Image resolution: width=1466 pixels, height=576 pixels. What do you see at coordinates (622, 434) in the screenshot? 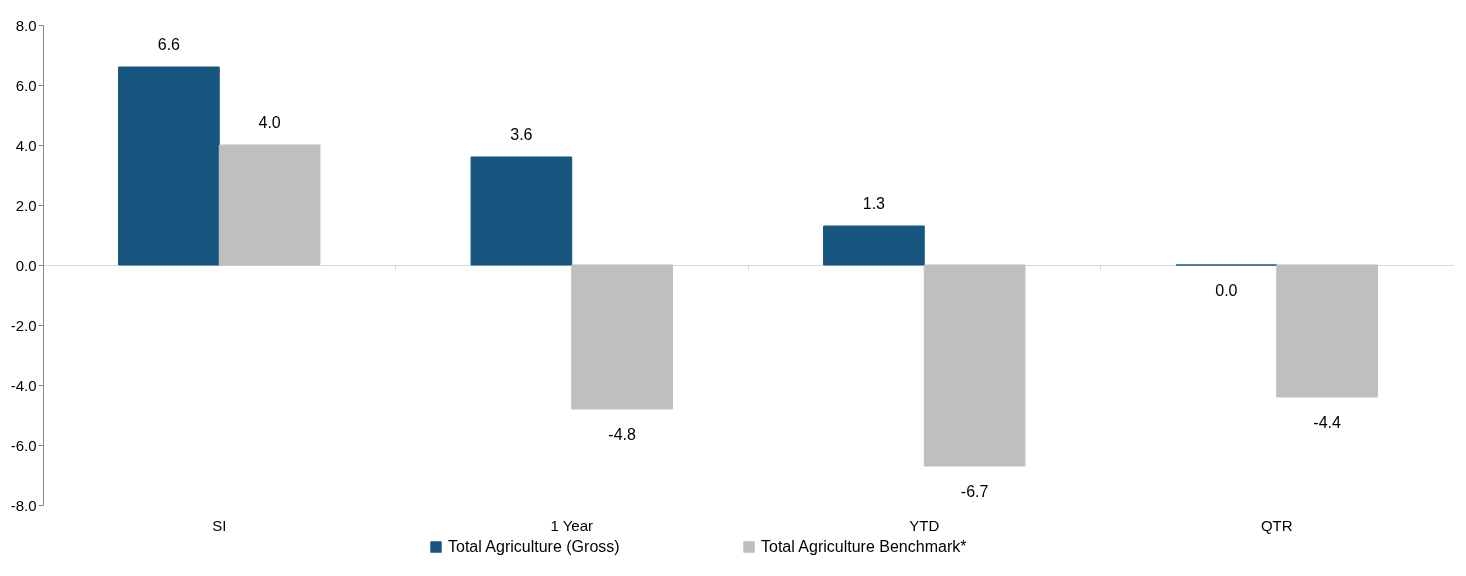
I see `data-label: -4.8` at bounding box center [622, 434].